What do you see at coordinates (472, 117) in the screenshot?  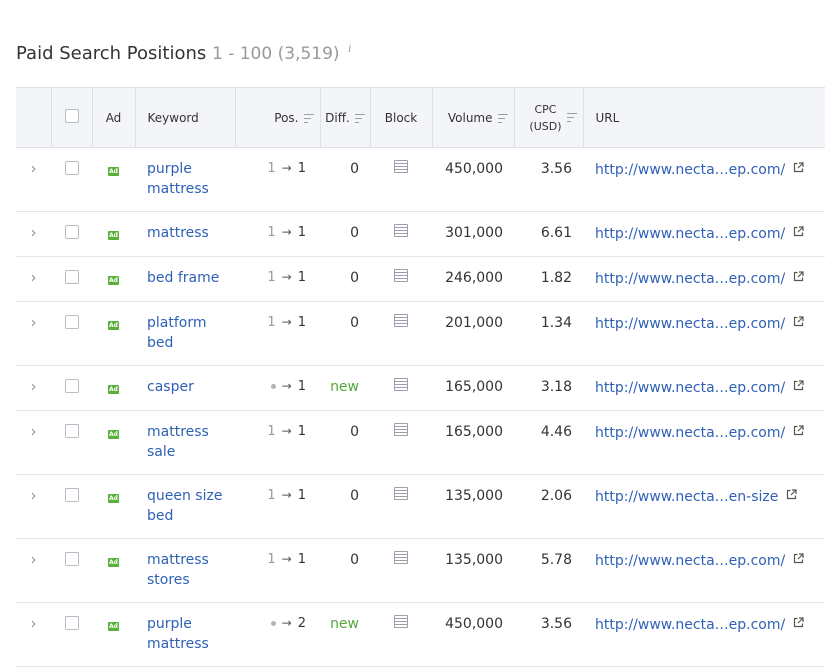 I see `volume-col-header: Volume` at bounding box center [472, 117].